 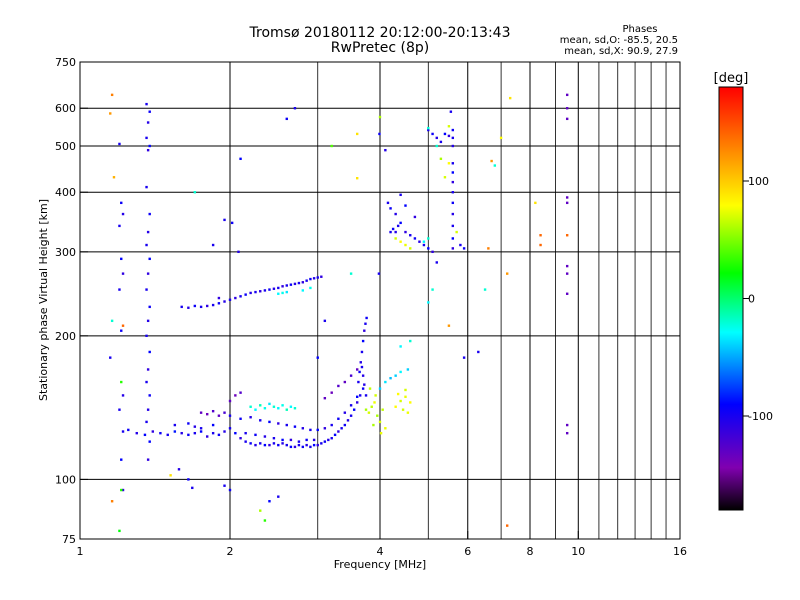 I want to click on x-tick-label: 4, so click(x=380, y=551).